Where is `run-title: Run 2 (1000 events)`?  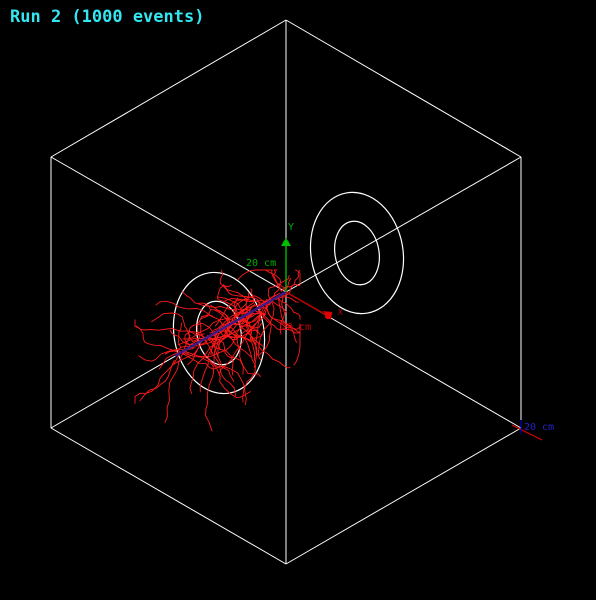 run-title: Run 2 (1000 events) is located at coordinates (107, 17).